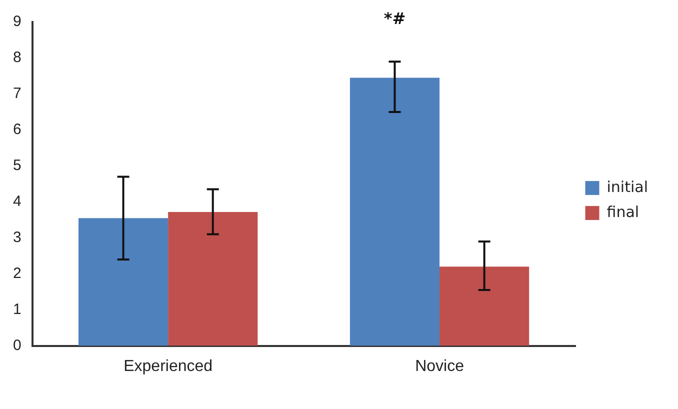 This screenshot has width=678, height=409. Describe the element at coordinates (17, 201) in the screenshot. I see `y-tick-label: 4` at that location.